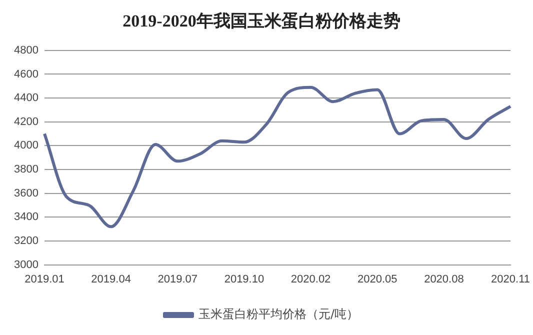 This screenshot has width=533, height=335. I want to click on y-tick-label: 3600, so click(26, 193).